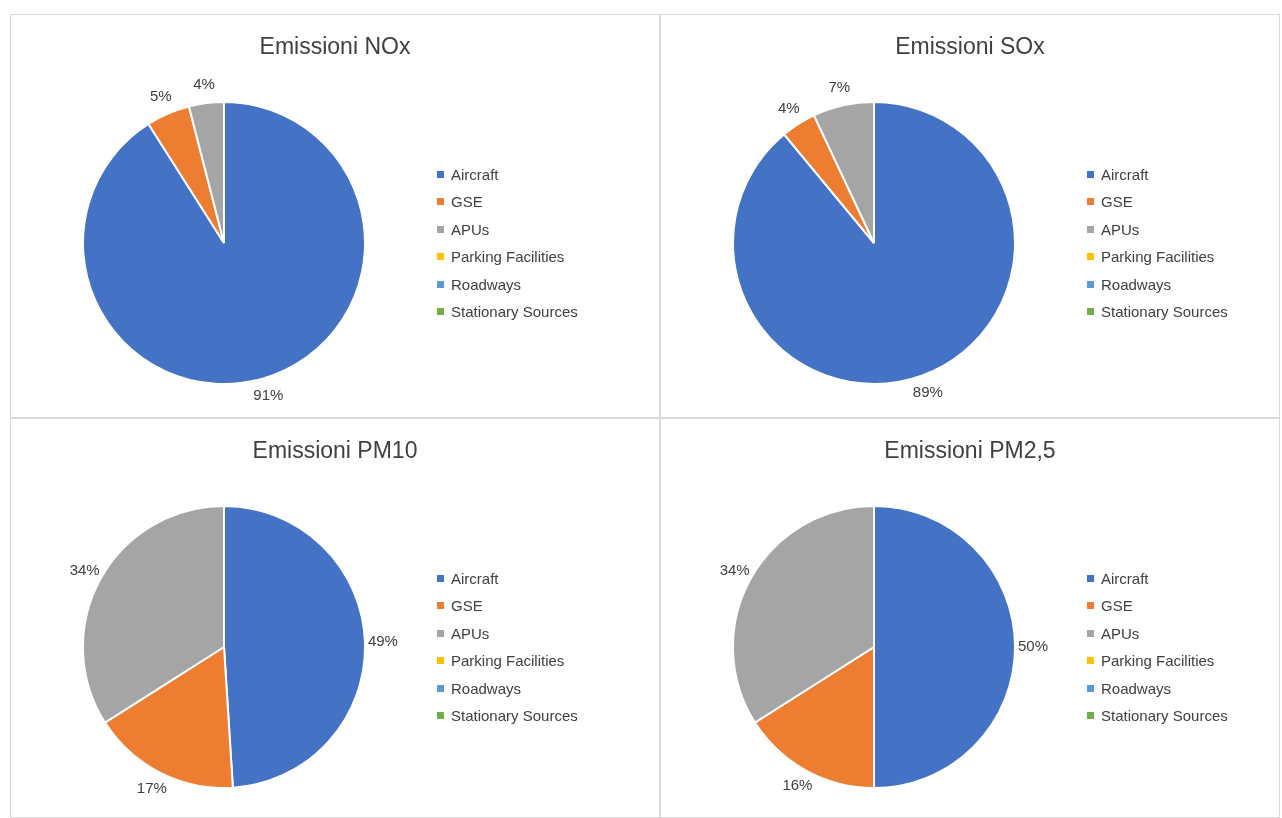 Image resolution: width=1282 pixels, height=818 pixels. Describe the element at coordinates (839, 86) in the screenshot. I see `data-label: 7%` at that location.